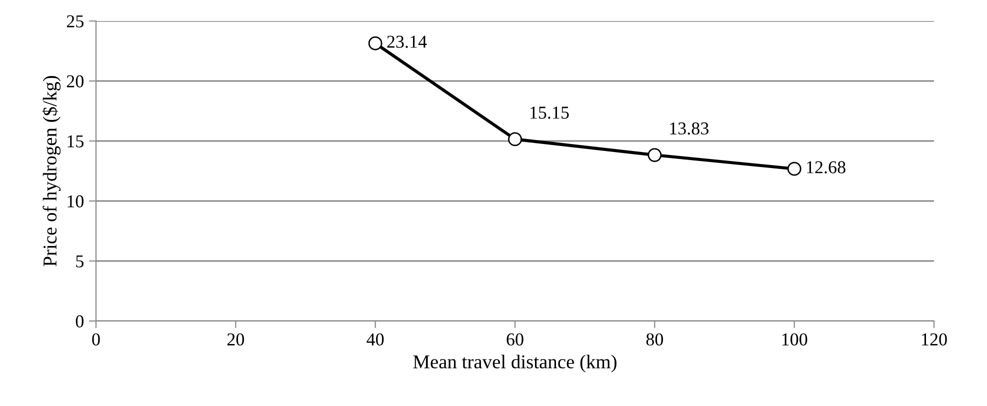 This screenshot has height=406, width=987. I want to click on y-tick-label: 0, so click(80, 321).